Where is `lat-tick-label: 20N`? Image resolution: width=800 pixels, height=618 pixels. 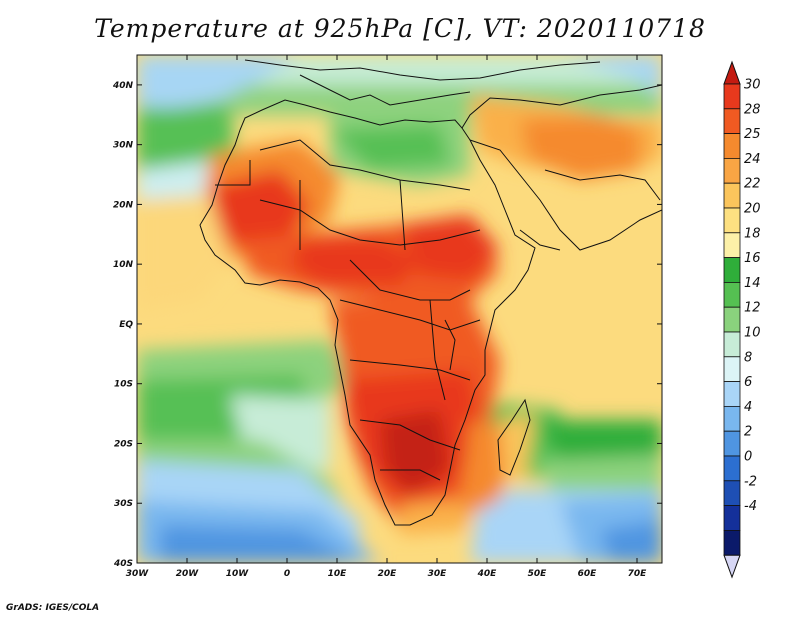 lat-tick-label: 20N is located at coordinates (123, 205).